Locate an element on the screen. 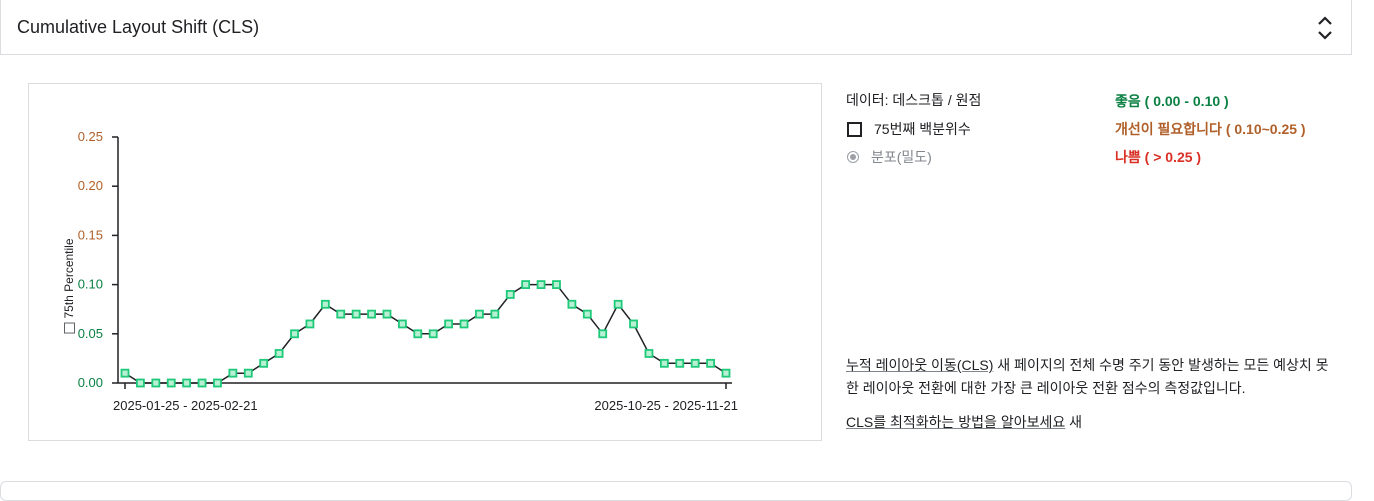 Image resolution: width=1374 pixels, height=501 pixels. learn-more: CLS를 최적화하는 방법을 알아보세요 새 is located at coordinates (964, 422).